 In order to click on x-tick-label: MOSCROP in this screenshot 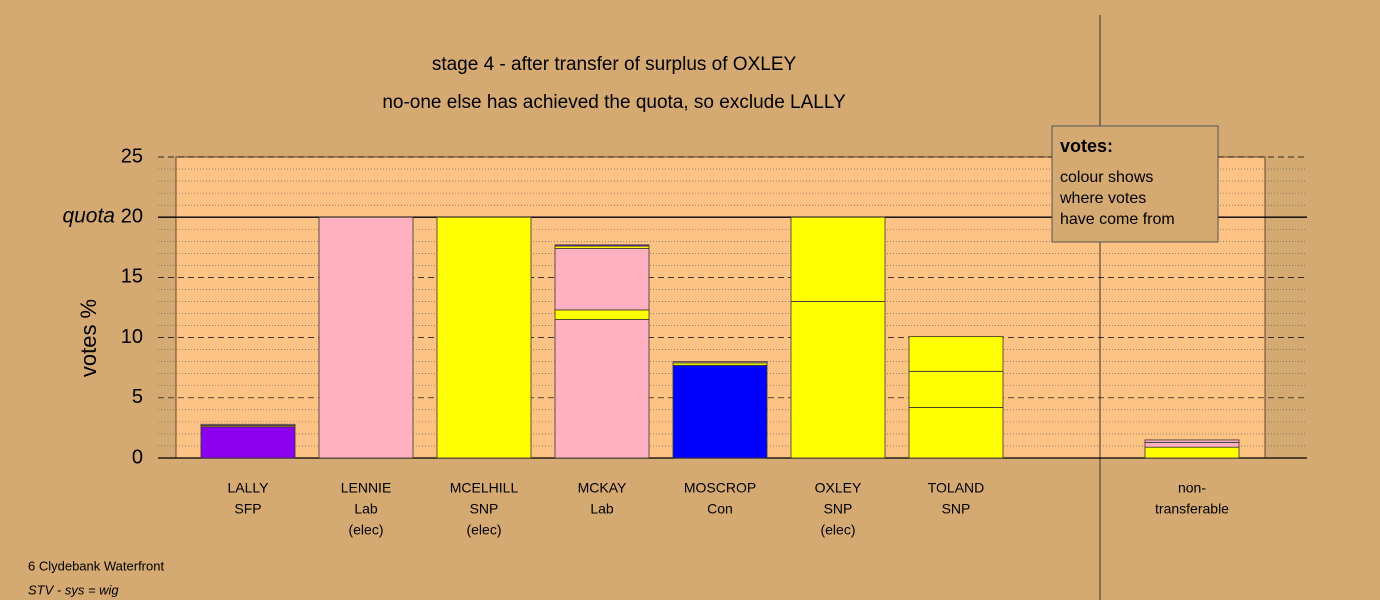, I will do `click(720, 488)`.